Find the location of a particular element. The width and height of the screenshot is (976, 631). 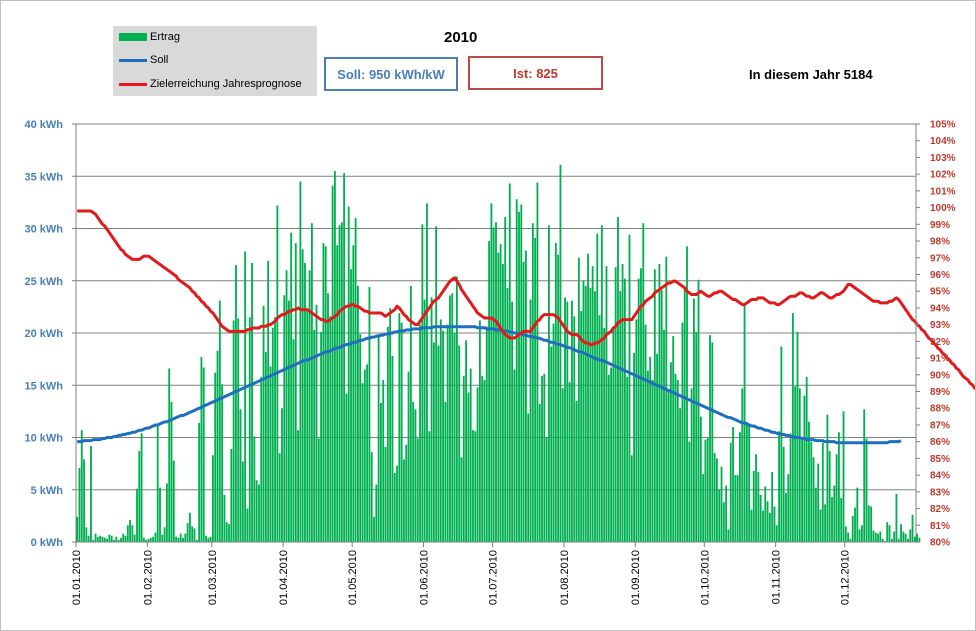

year-total-text: In diesem Jahr 5184 is located at coordinates (811, 74).